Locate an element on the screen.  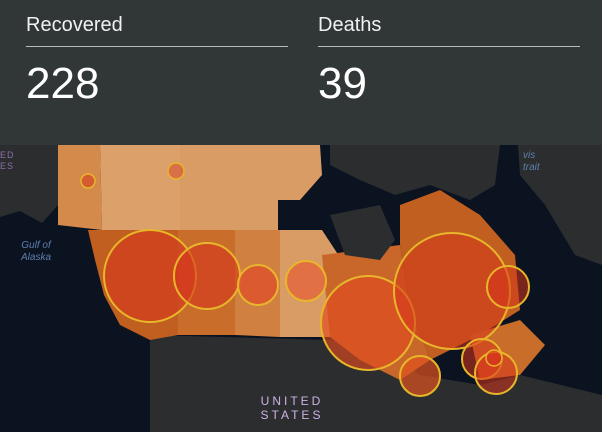
bubble-manitoba is located at coordinates (306, 281).